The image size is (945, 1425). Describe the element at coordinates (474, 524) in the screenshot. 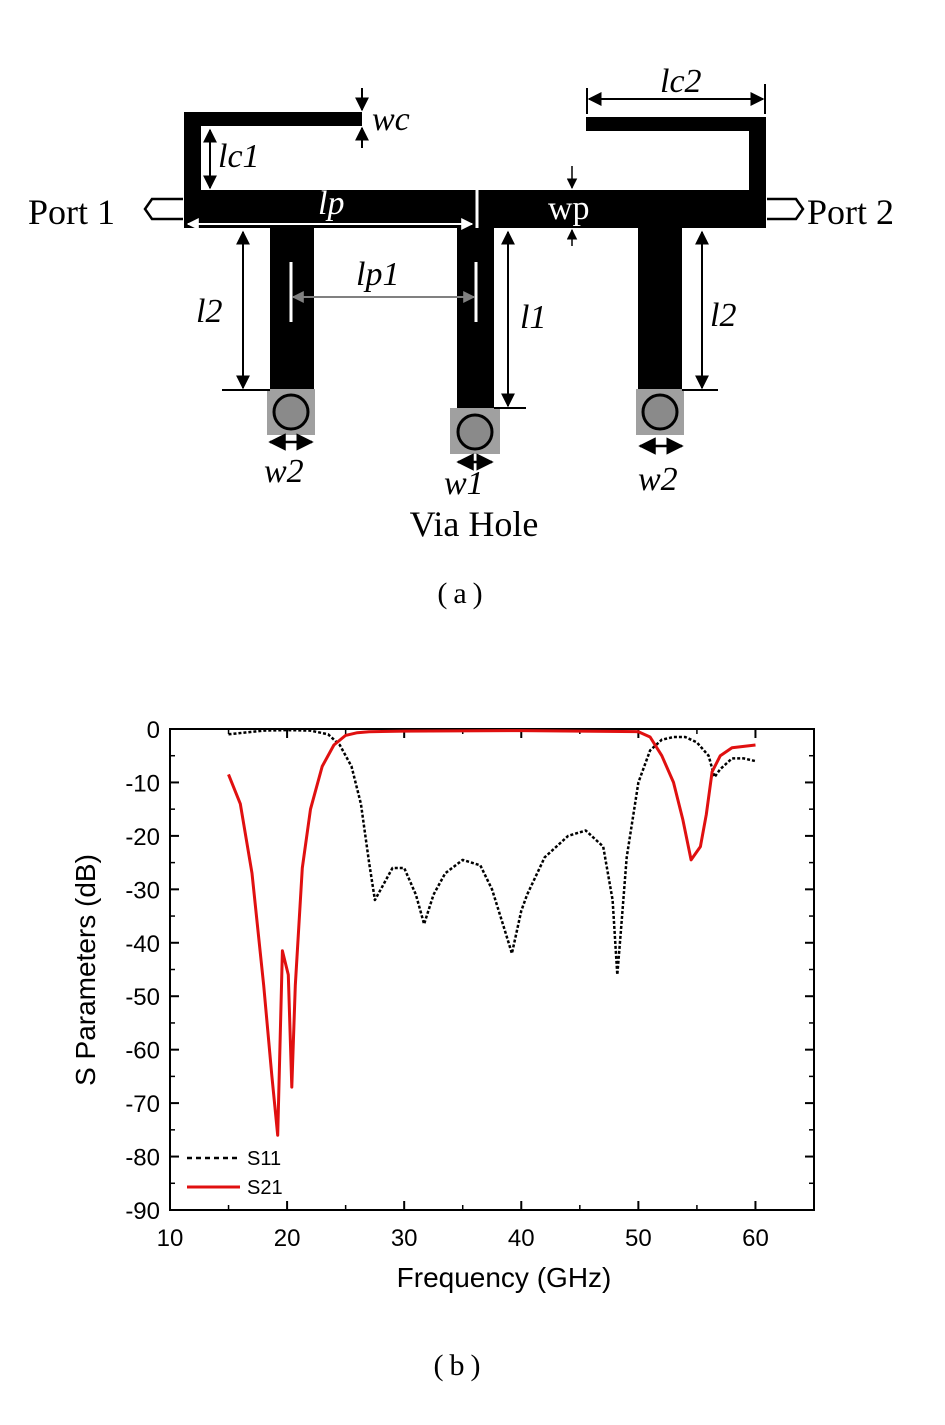

I see `via-hole-label: Via Hole` at that location.